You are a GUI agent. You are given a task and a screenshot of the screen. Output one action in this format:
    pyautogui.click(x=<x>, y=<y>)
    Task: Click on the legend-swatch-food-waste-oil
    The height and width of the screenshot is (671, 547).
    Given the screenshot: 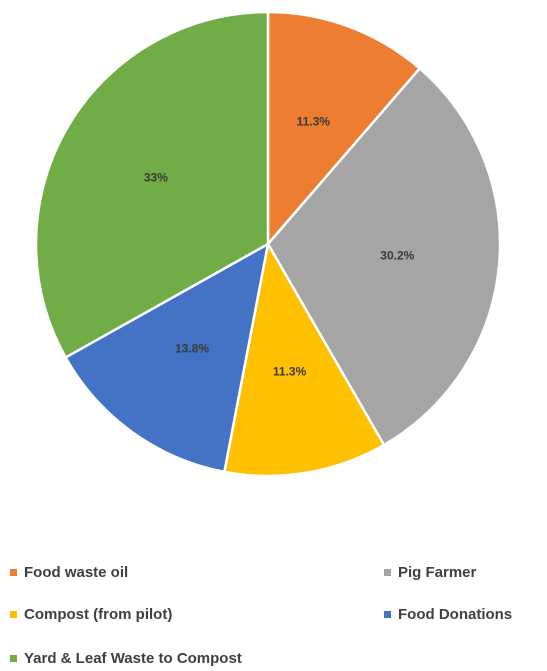 What is the action you would take?
    pyautogui.click(x=13, y=572)
    